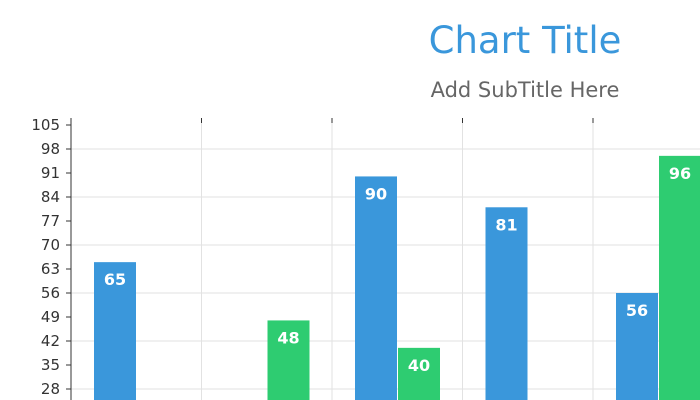  Describe the element at coordinates (50, 293) in the screenshot. I see `y-tick-label: 56` at that location.